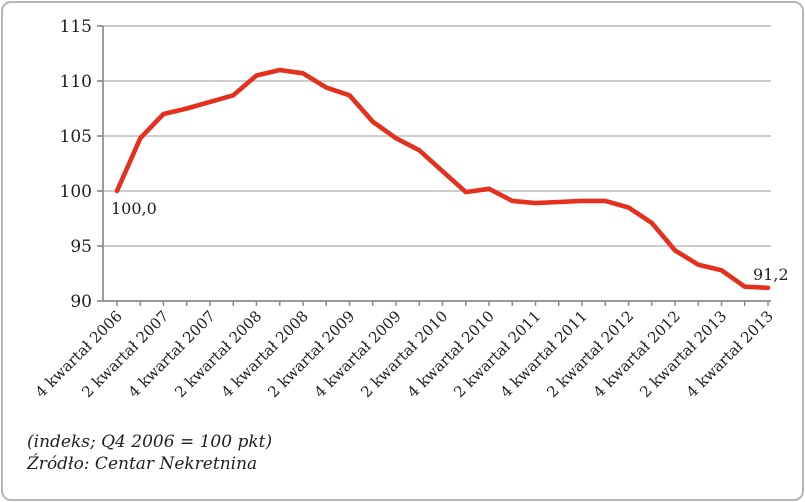 The height and width of the screenshot is (502, 805). What do you see at coordinates (150, 442) in the screenshot?
I see `index-note: (indeks; Q4 2006 = 100 pkt)` at bounding box center [150, 442].